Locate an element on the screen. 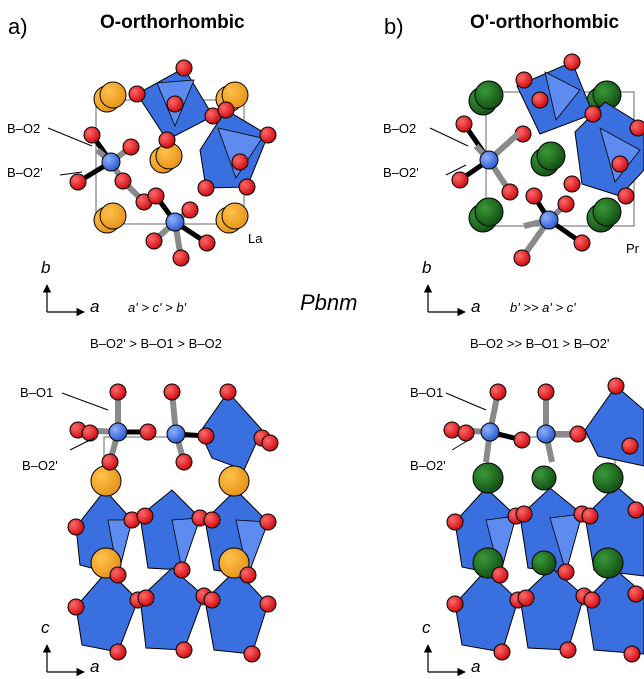 The width and height of the screenshot is (644, 679). panel-a-title: O-orthorhombic is located at coordinates (172, 22).